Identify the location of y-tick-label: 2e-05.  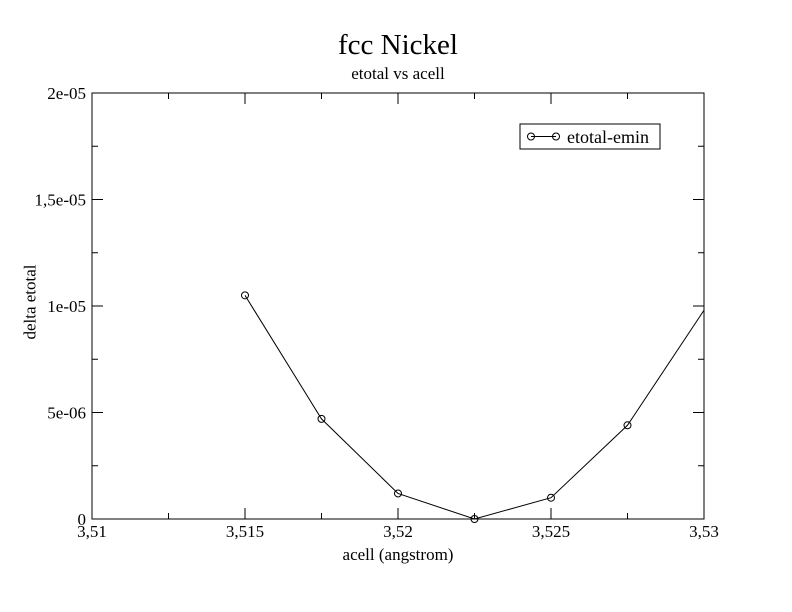
(66, 93).